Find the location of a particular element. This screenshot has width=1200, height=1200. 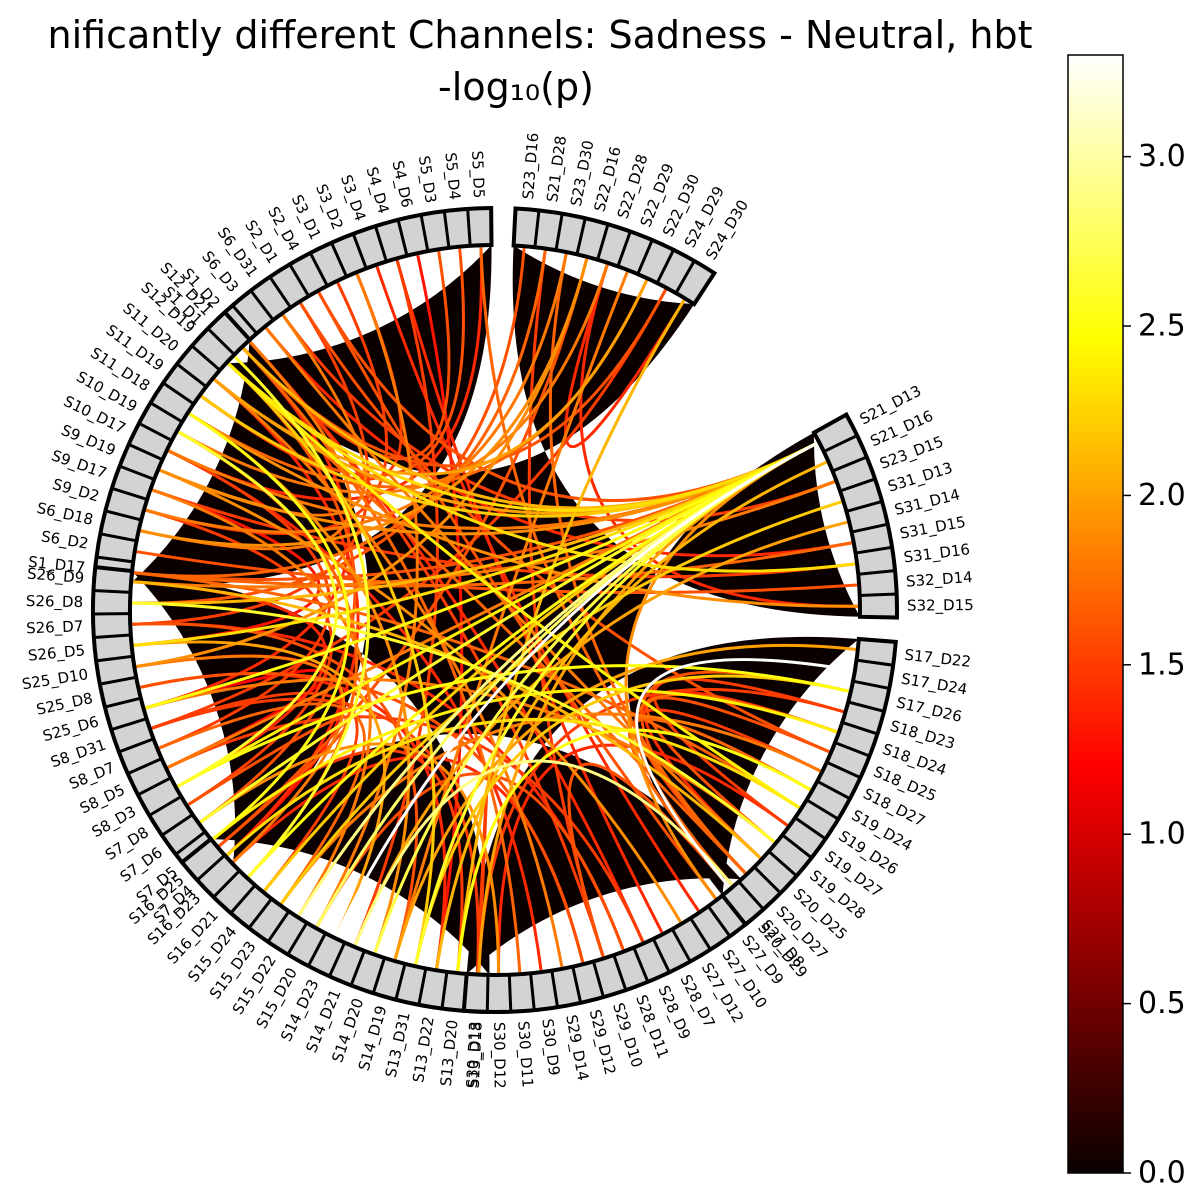

channel-label: S26_D9 is located at coordinates (55, 576).